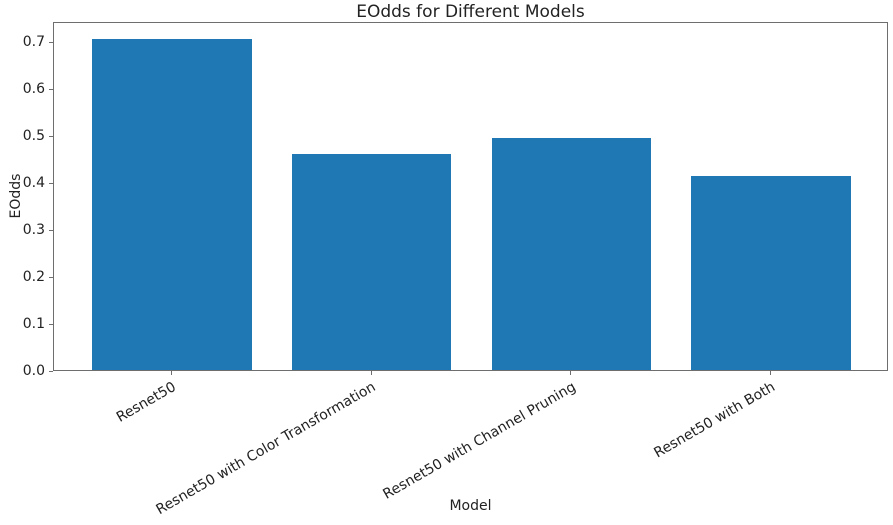 This screenshot has height=525, width=893. Describe the element at coordinates (470, 506) in the screenshot. I see `x-axis-label: Model` at that location.